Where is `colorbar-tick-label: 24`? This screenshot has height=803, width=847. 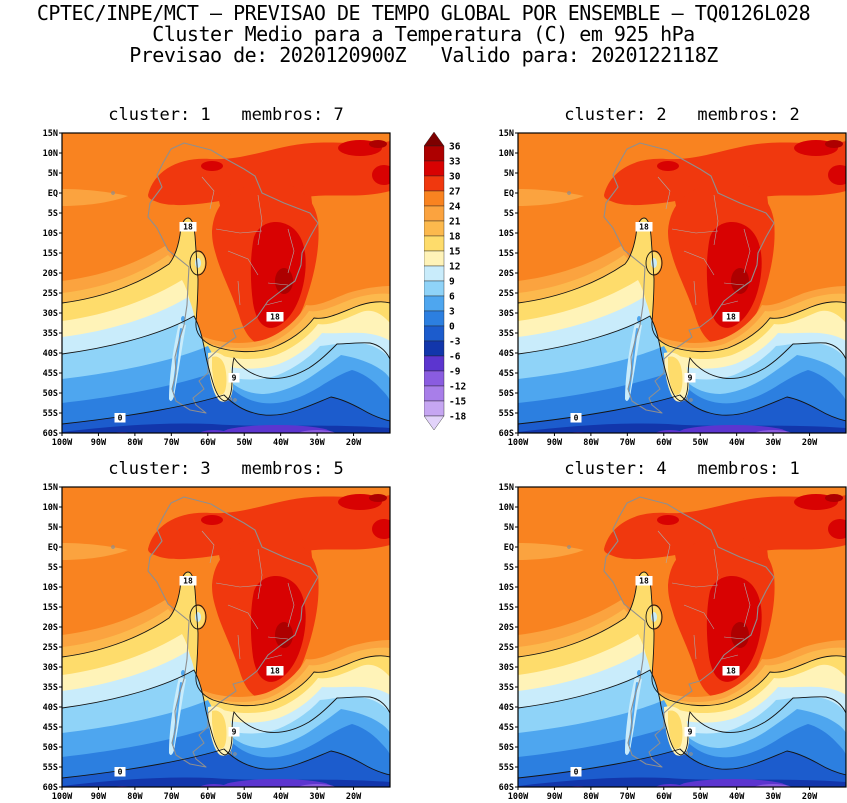
colorbar-tick-label: 24 is located at coordinates (455, 207).